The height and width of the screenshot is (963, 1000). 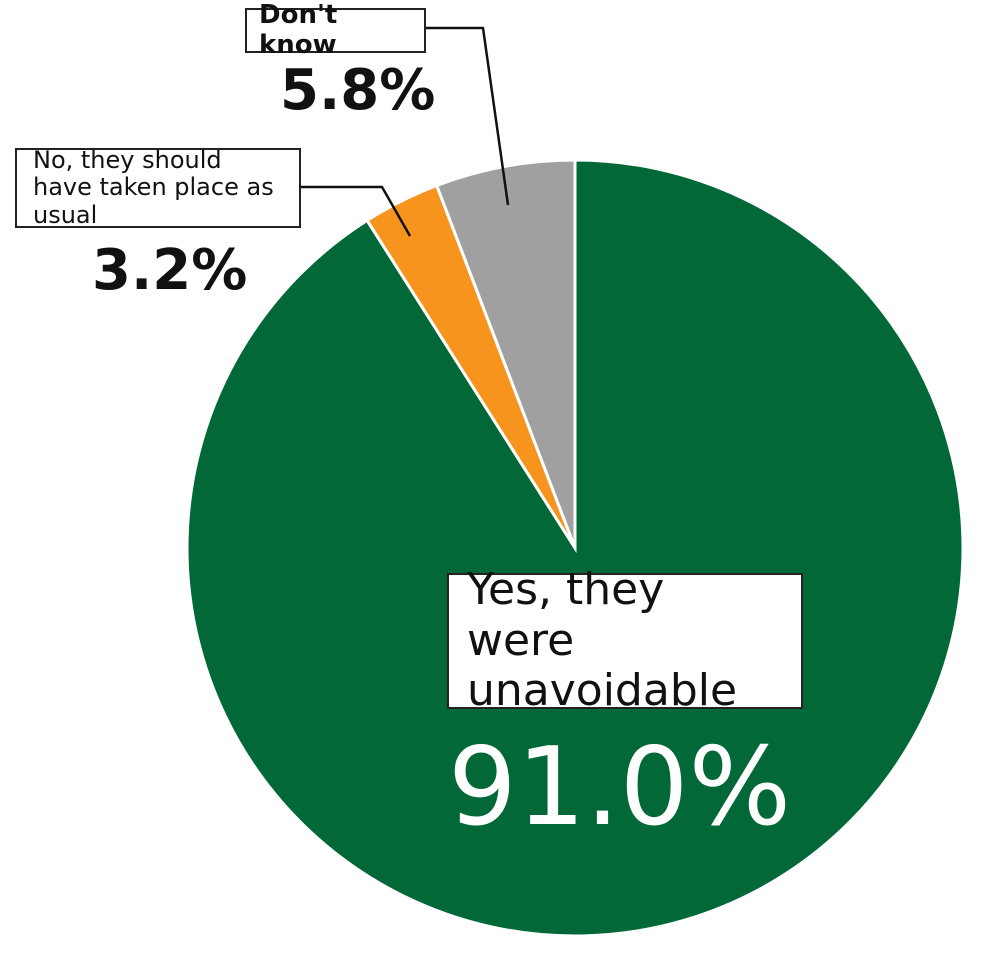 I want to click on value-label: 3.2%, so click(x=170, y=270).